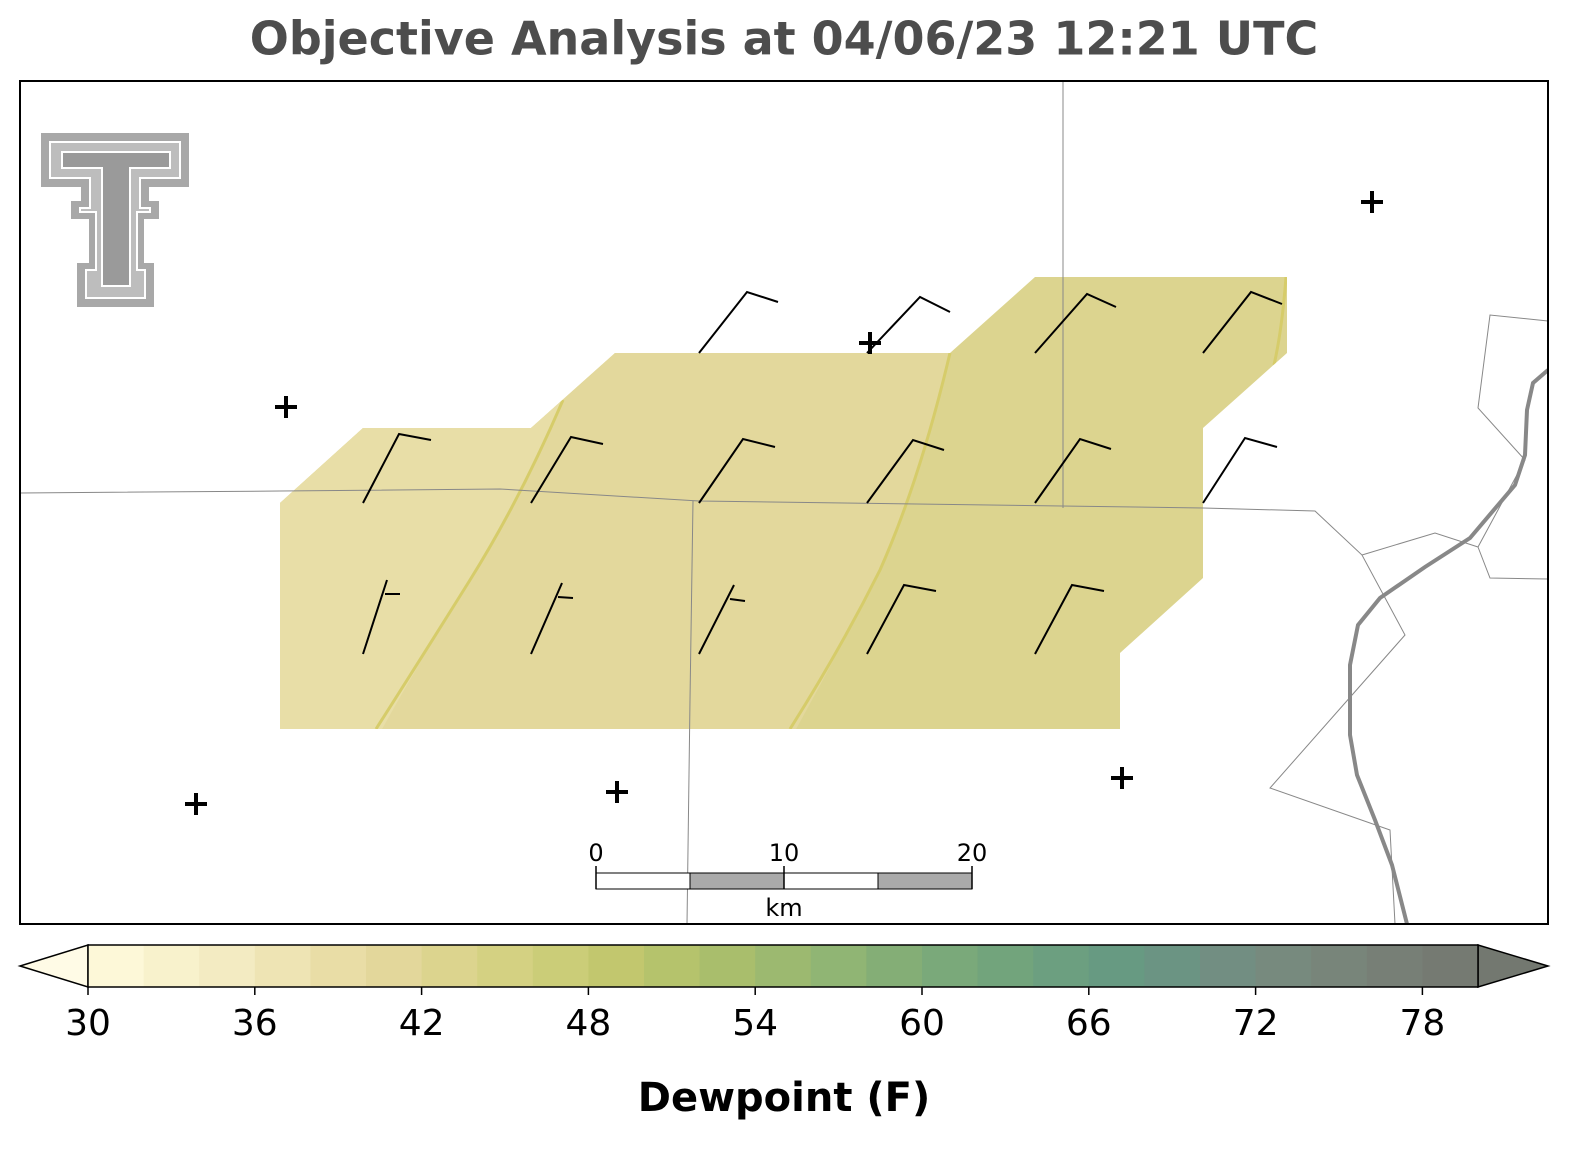  Describe the element at coordinates (1448, 646) in the screenshot. I see `state-boundary` at that location.